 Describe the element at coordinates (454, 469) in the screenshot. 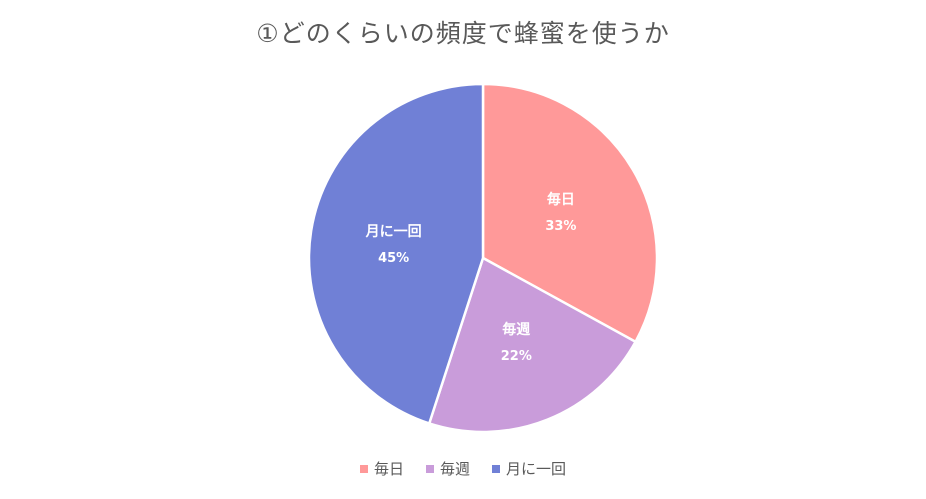

I see `legend-label-weekly: 毎週` at that location.